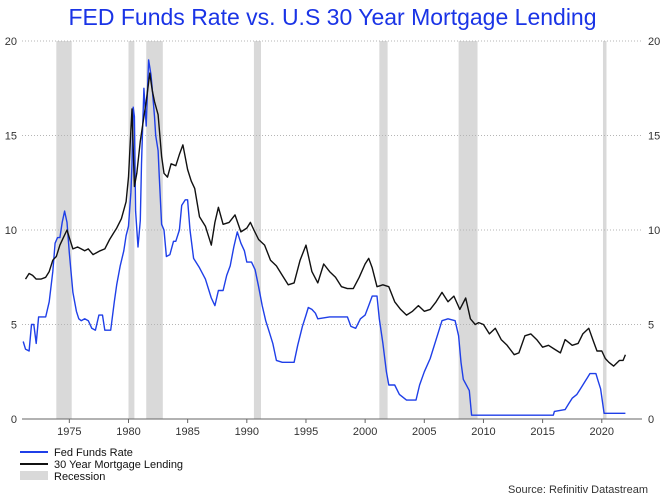 This screenshot has height=498, width=665. Describe the element at coordinates (654, 42) in the screenshot. I see `y-tick-right-20: 20` at that location.